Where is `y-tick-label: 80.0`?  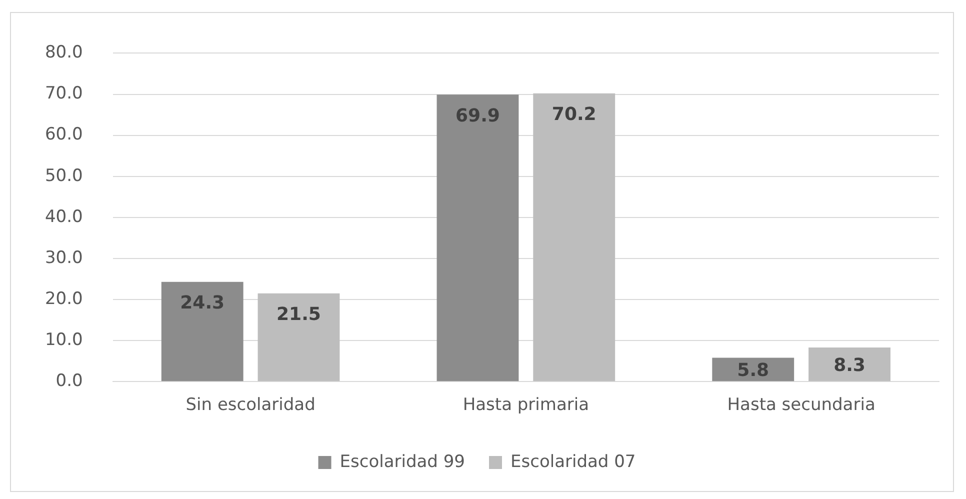
y-tick-label: 80.0 is located at coordinates (63, 52).